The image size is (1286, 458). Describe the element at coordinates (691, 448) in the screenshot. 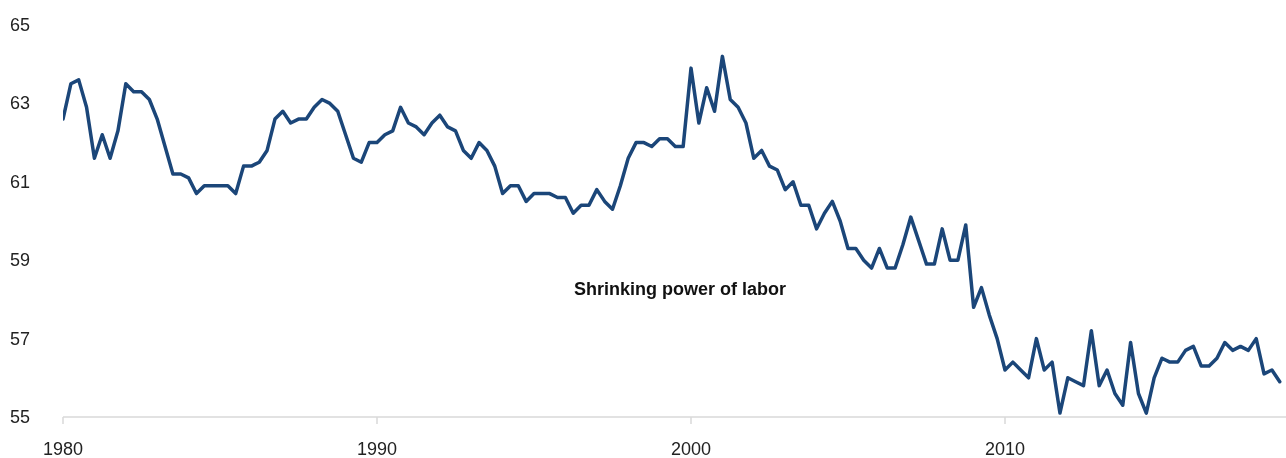

I see `x-tick-label: 2000` at that location.